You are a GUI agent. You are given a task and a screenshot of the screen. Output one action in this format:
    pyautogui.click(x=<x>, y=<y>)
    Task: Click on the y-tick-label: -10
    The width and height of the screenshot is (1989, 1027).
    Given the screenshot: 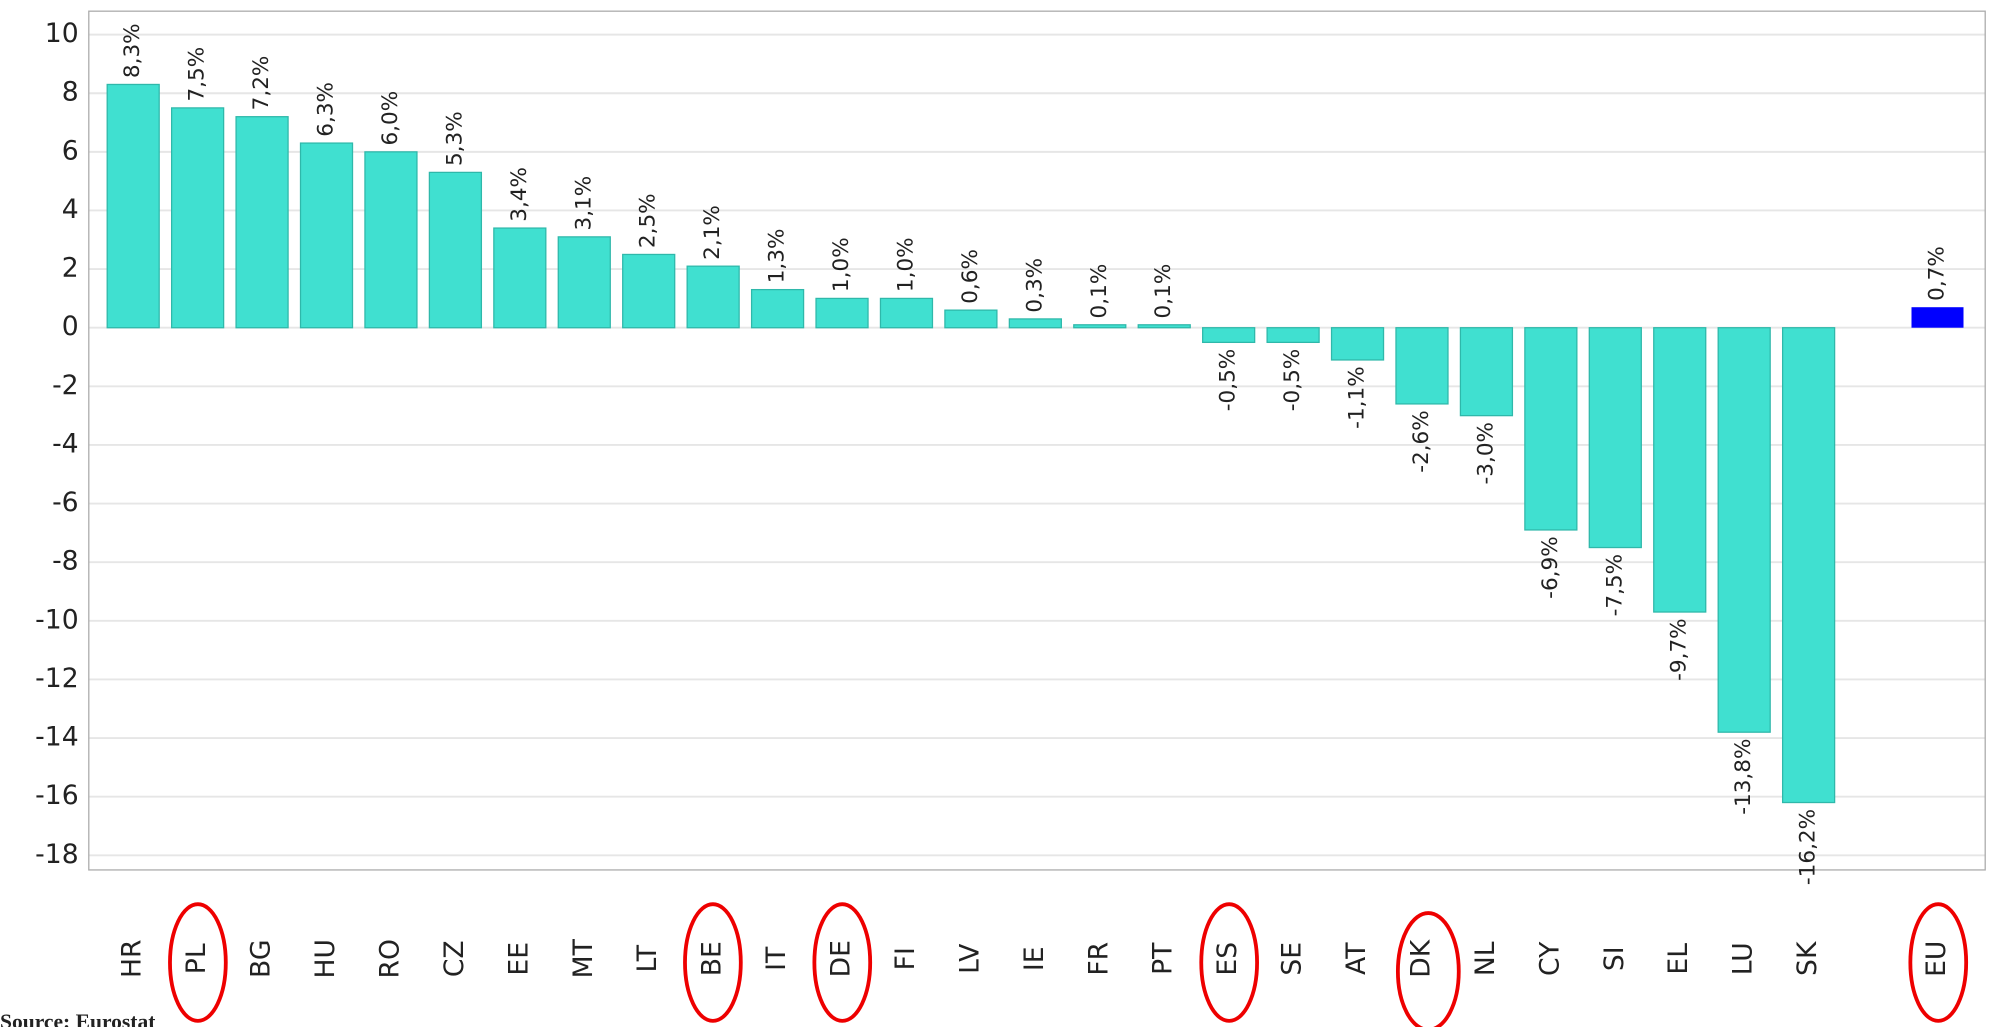 What is the action you would take?
    pyautogui.click(x=57, y=619)
    